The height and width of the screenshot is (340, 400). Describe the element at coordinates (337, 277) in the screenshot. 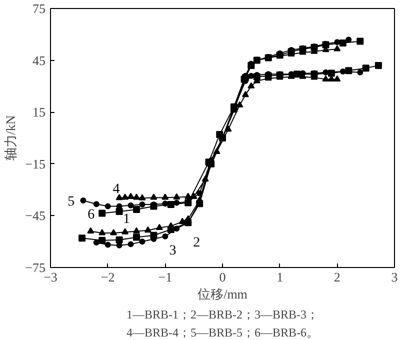

I see `x-tick-label: 2` at that location.